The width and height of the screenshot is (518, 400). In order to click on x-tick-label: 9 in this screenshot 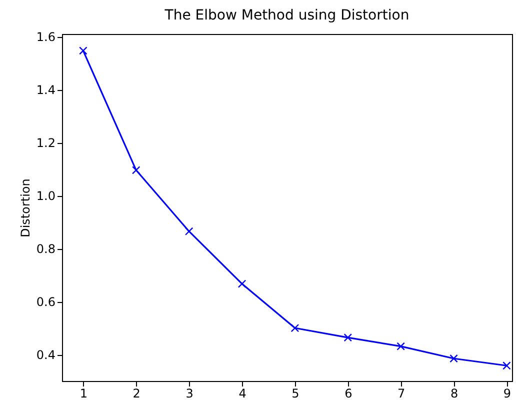, I will do `click(507, 393)`.